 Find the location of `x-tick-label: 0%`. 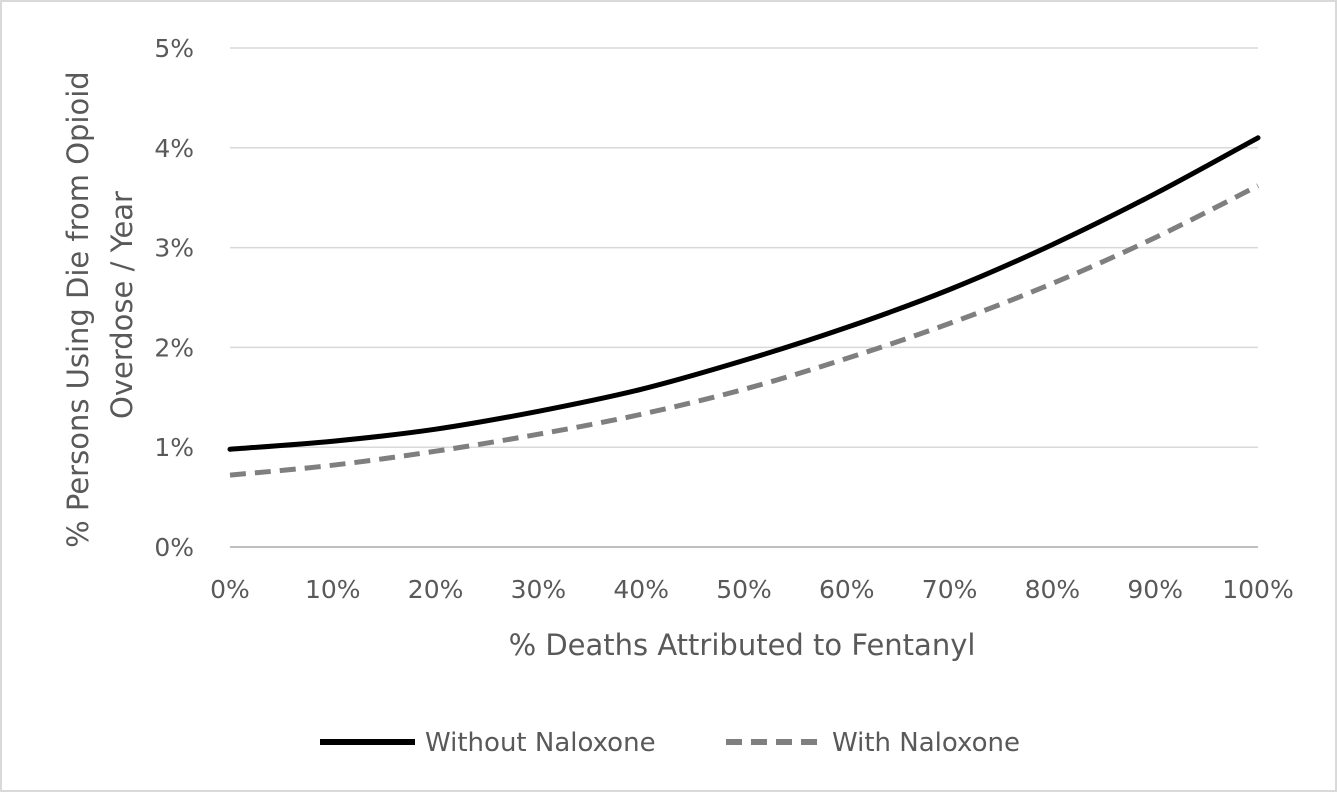

x-tick-label: 0% is located at coordinates (230, 589).